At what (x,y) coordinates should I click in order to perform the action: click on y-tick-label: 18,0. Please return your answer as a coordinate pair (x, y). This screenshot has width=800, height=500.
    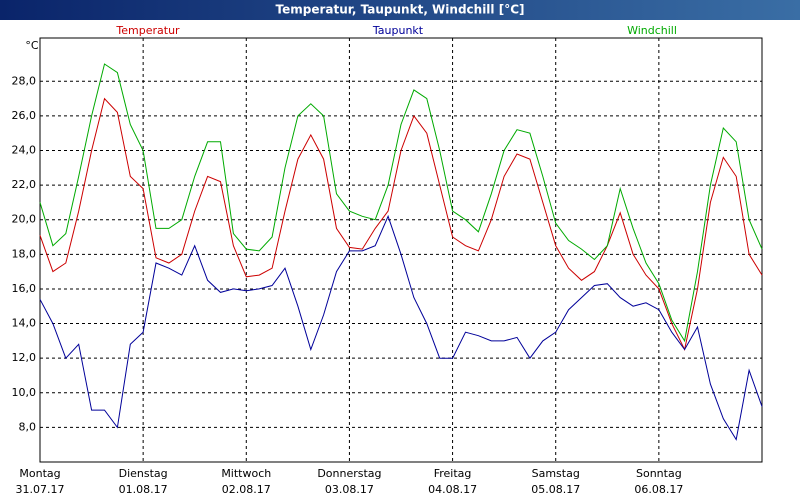
    Looking at the image, I should click on (24, 253).